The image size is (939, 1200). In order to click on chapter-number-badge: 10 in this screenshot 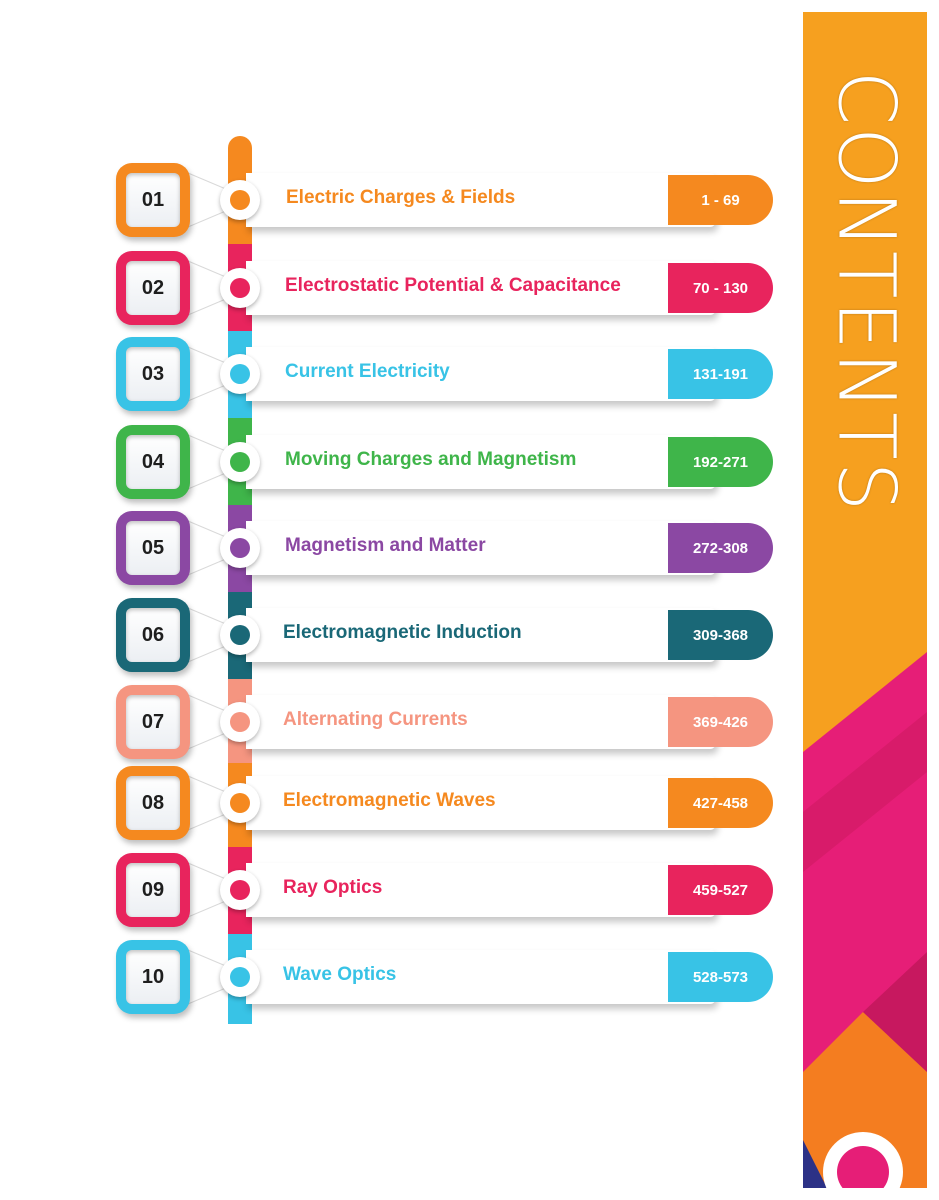, I will do `click(153, 977)`.